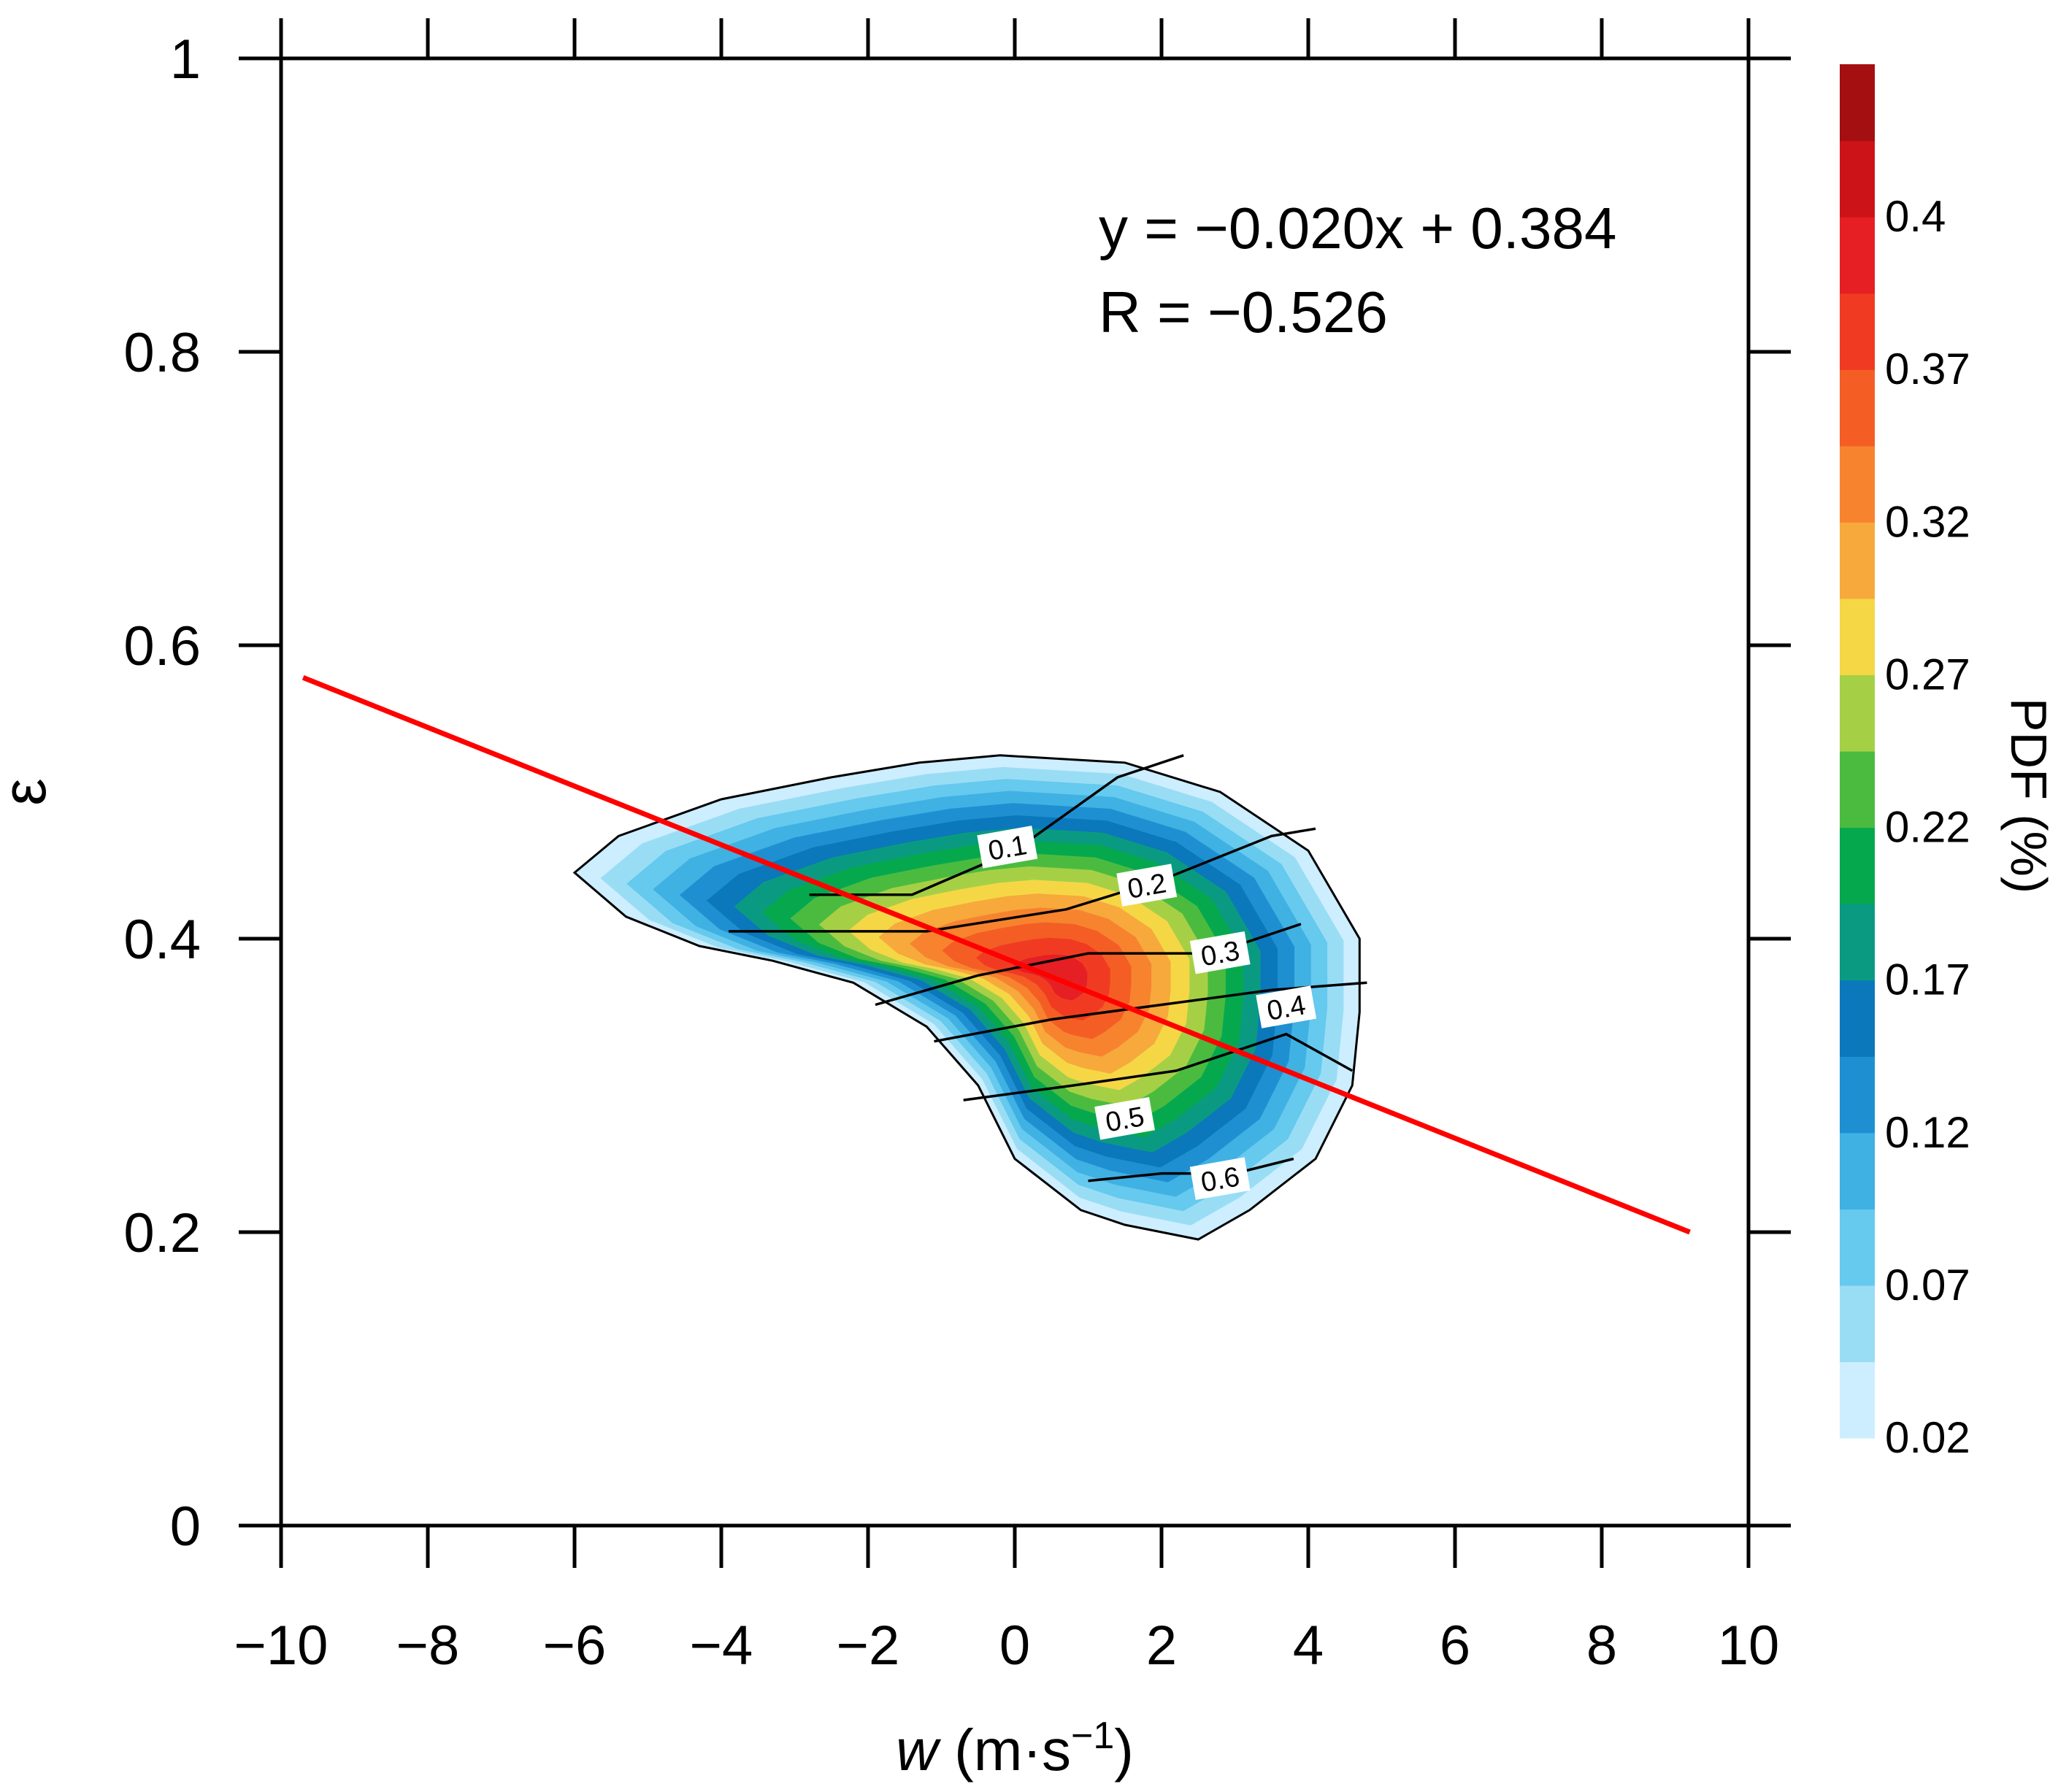 The height and width of the screenshot is (1792, 2050). I want to click on y-tick-label: 0.8, so click(162, 353).